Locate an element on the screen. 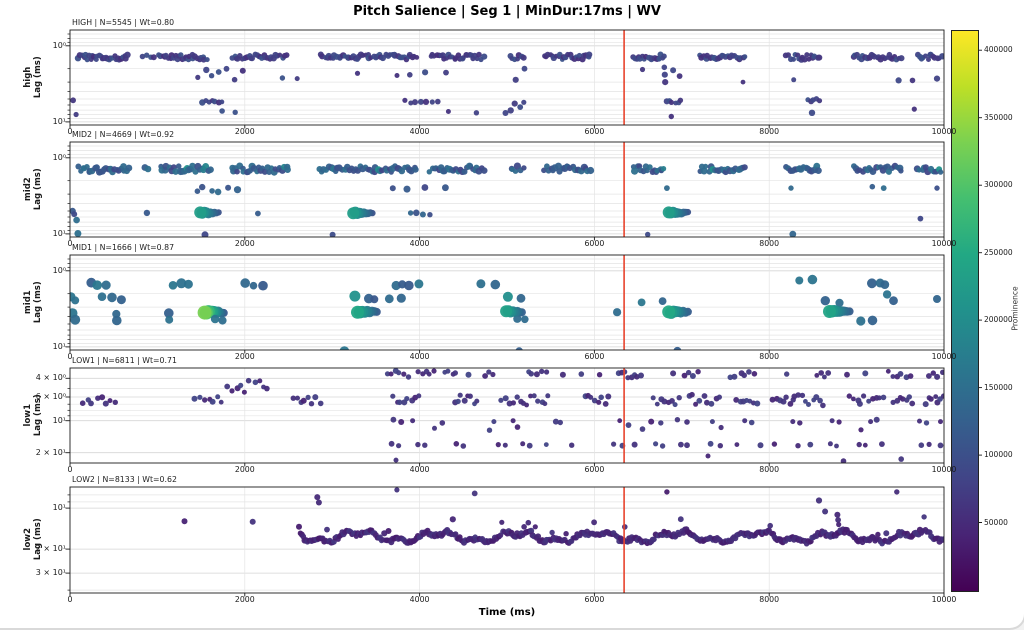  x-tick-label-low1: 6000 is located at coordinates (594, 469).